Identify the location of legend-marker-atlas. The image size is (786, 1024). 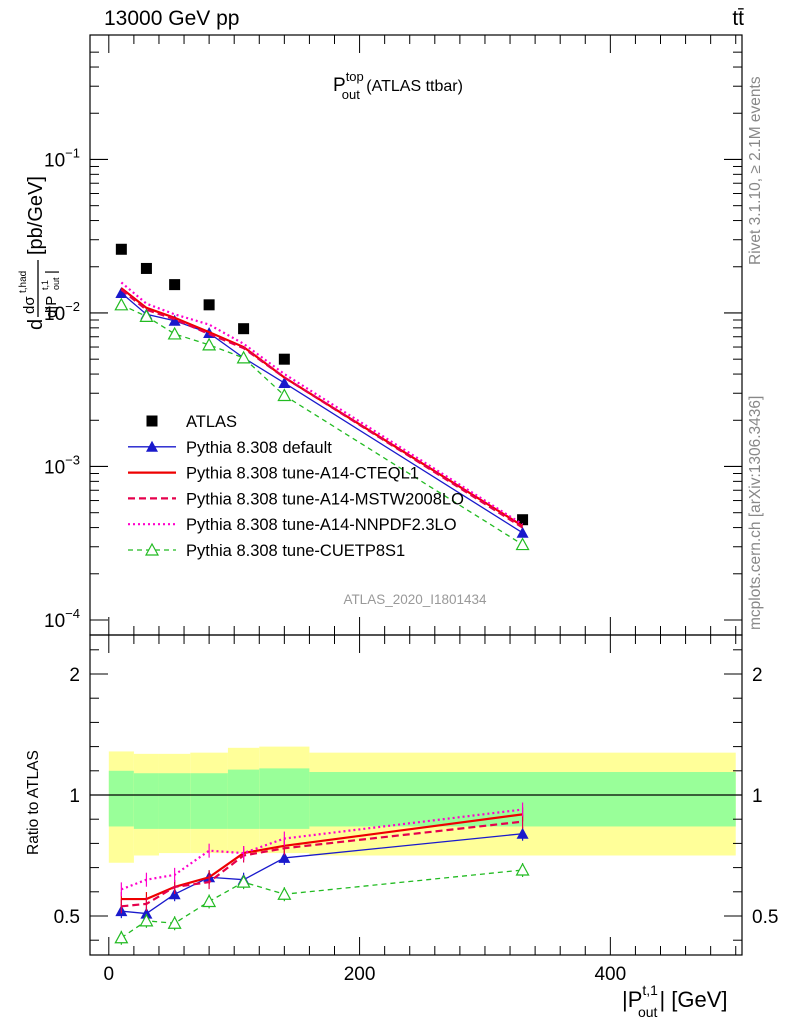
(152, 421).